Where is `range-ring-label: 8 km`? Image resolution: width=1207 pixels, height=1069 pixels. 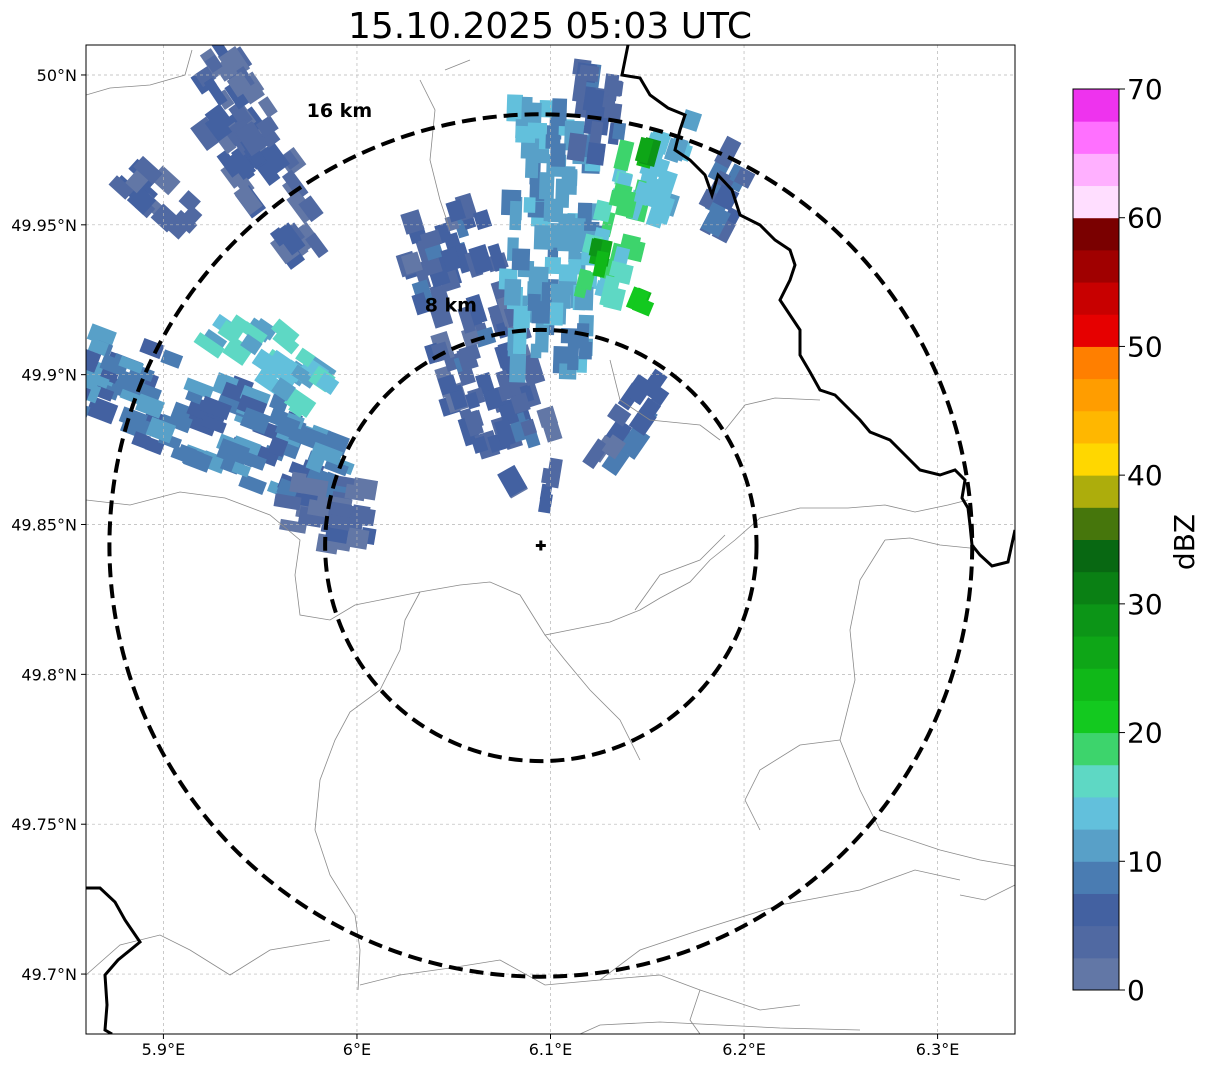
range-ring-label: 8 km is located at coordinates (451, 306).